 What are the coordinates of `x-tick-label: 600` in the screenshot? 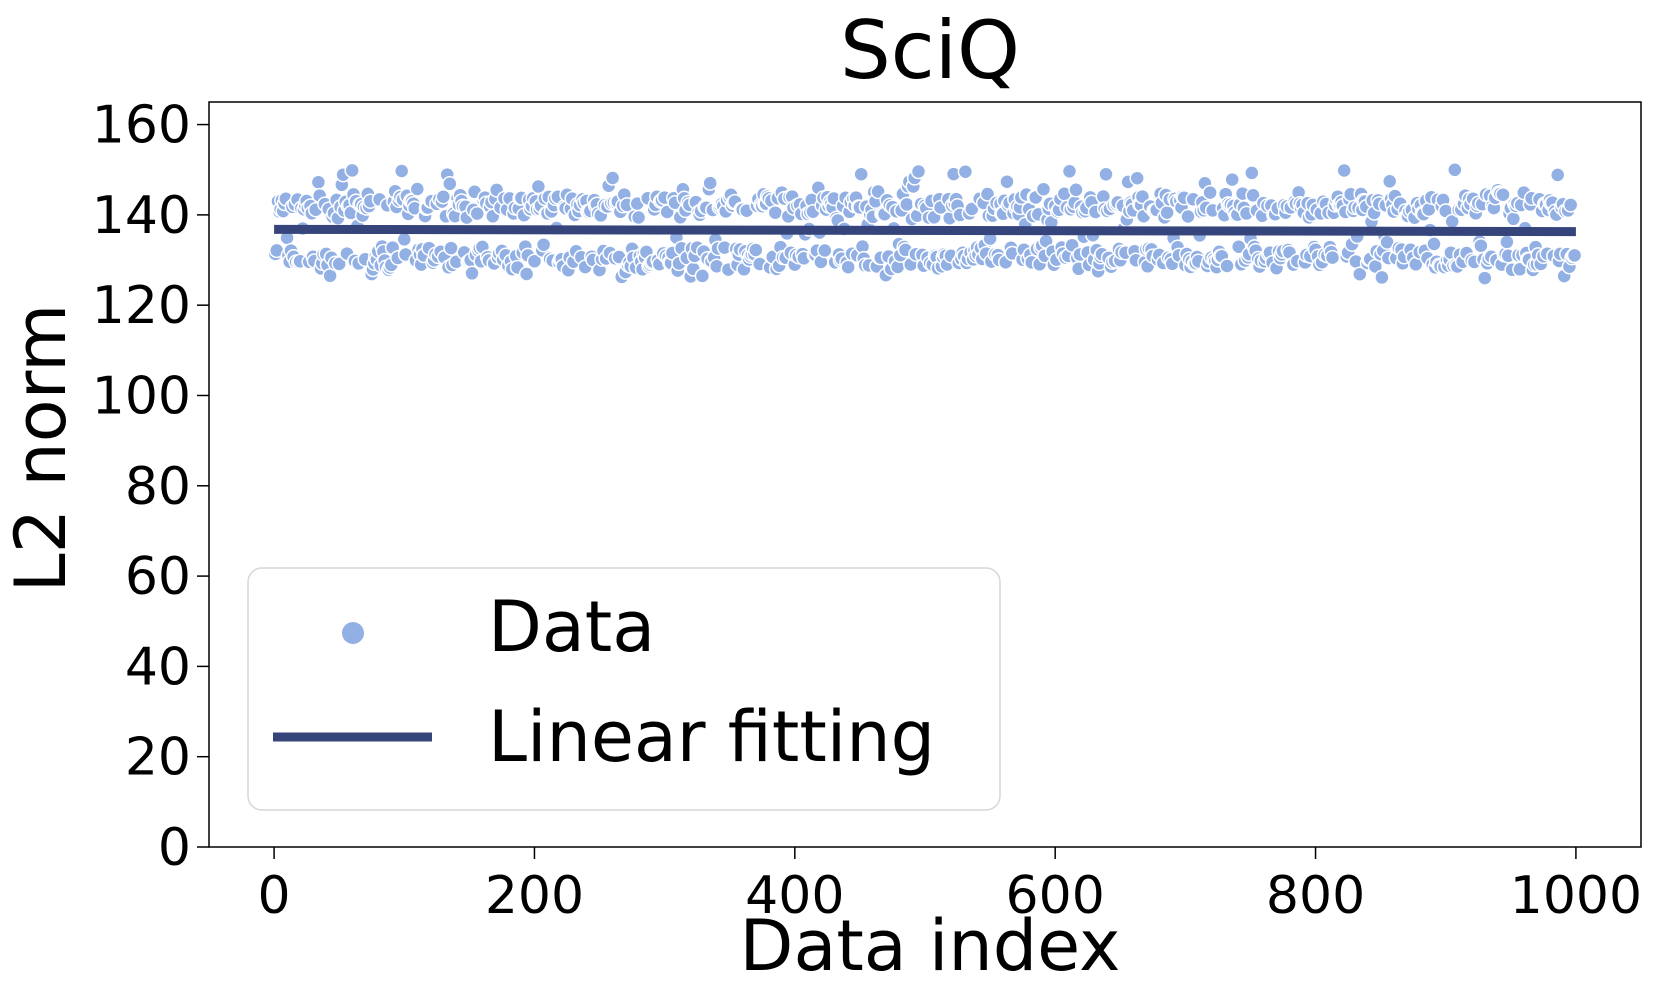 It's located at (1055, 896).